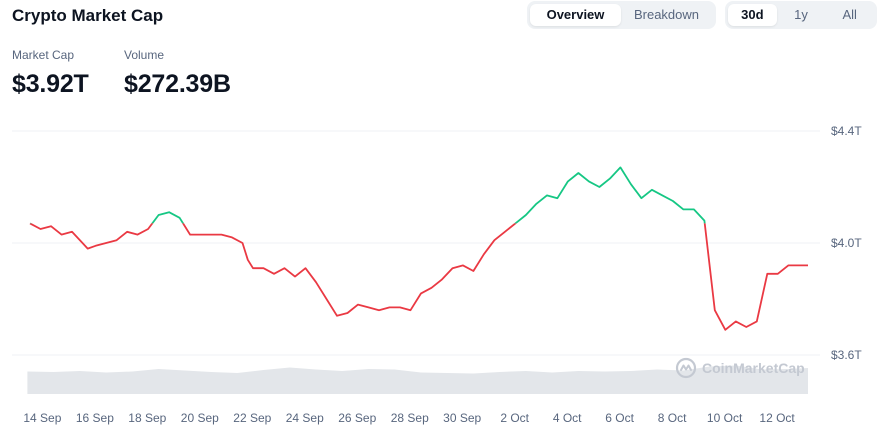 This screenshot has width=889, height=438. What do you see at coordinates (725, 418) in the screenshot?
I see `x-tick-label: 10 Oct` at bounding box center [725, 418].